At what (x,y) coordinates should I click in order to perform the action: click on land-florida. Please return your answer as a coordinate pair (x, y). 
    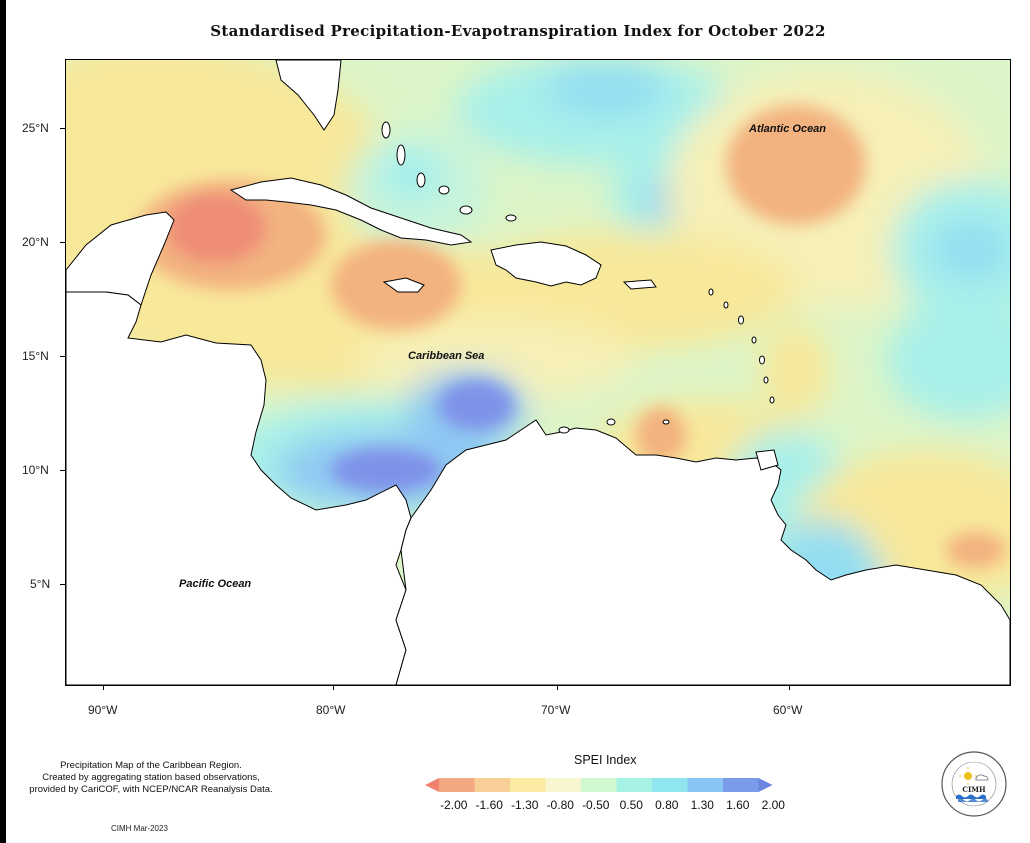
    Looking at the image, I should click on (308, 95).